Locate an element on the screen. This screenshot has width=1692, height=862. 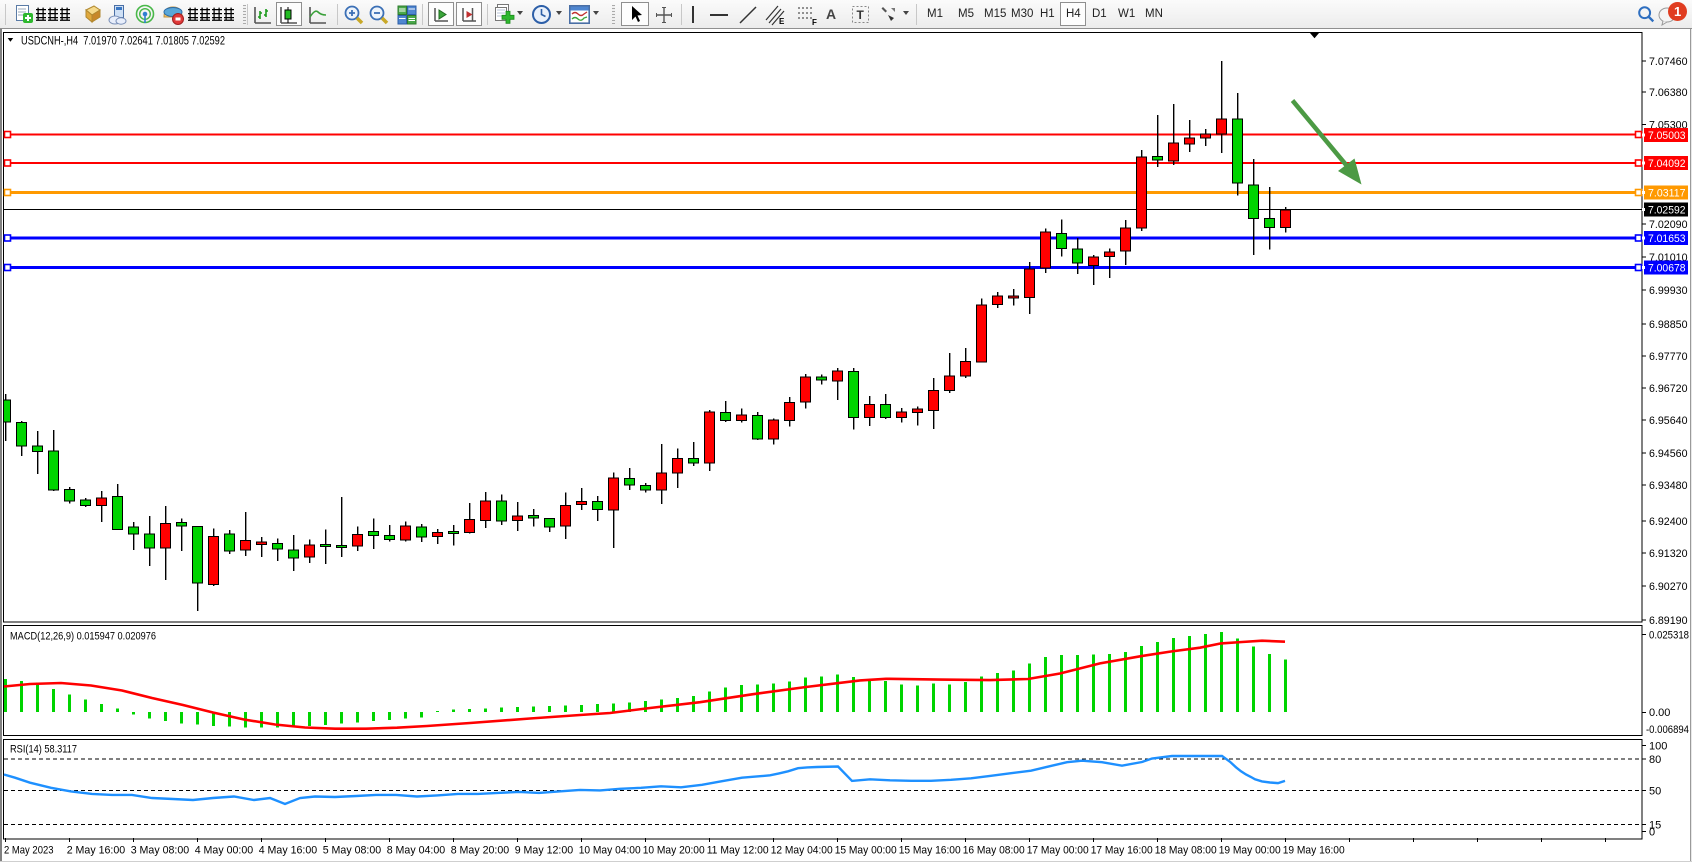
svg-text: 6.89190 is located at coordinates (1668, 621).